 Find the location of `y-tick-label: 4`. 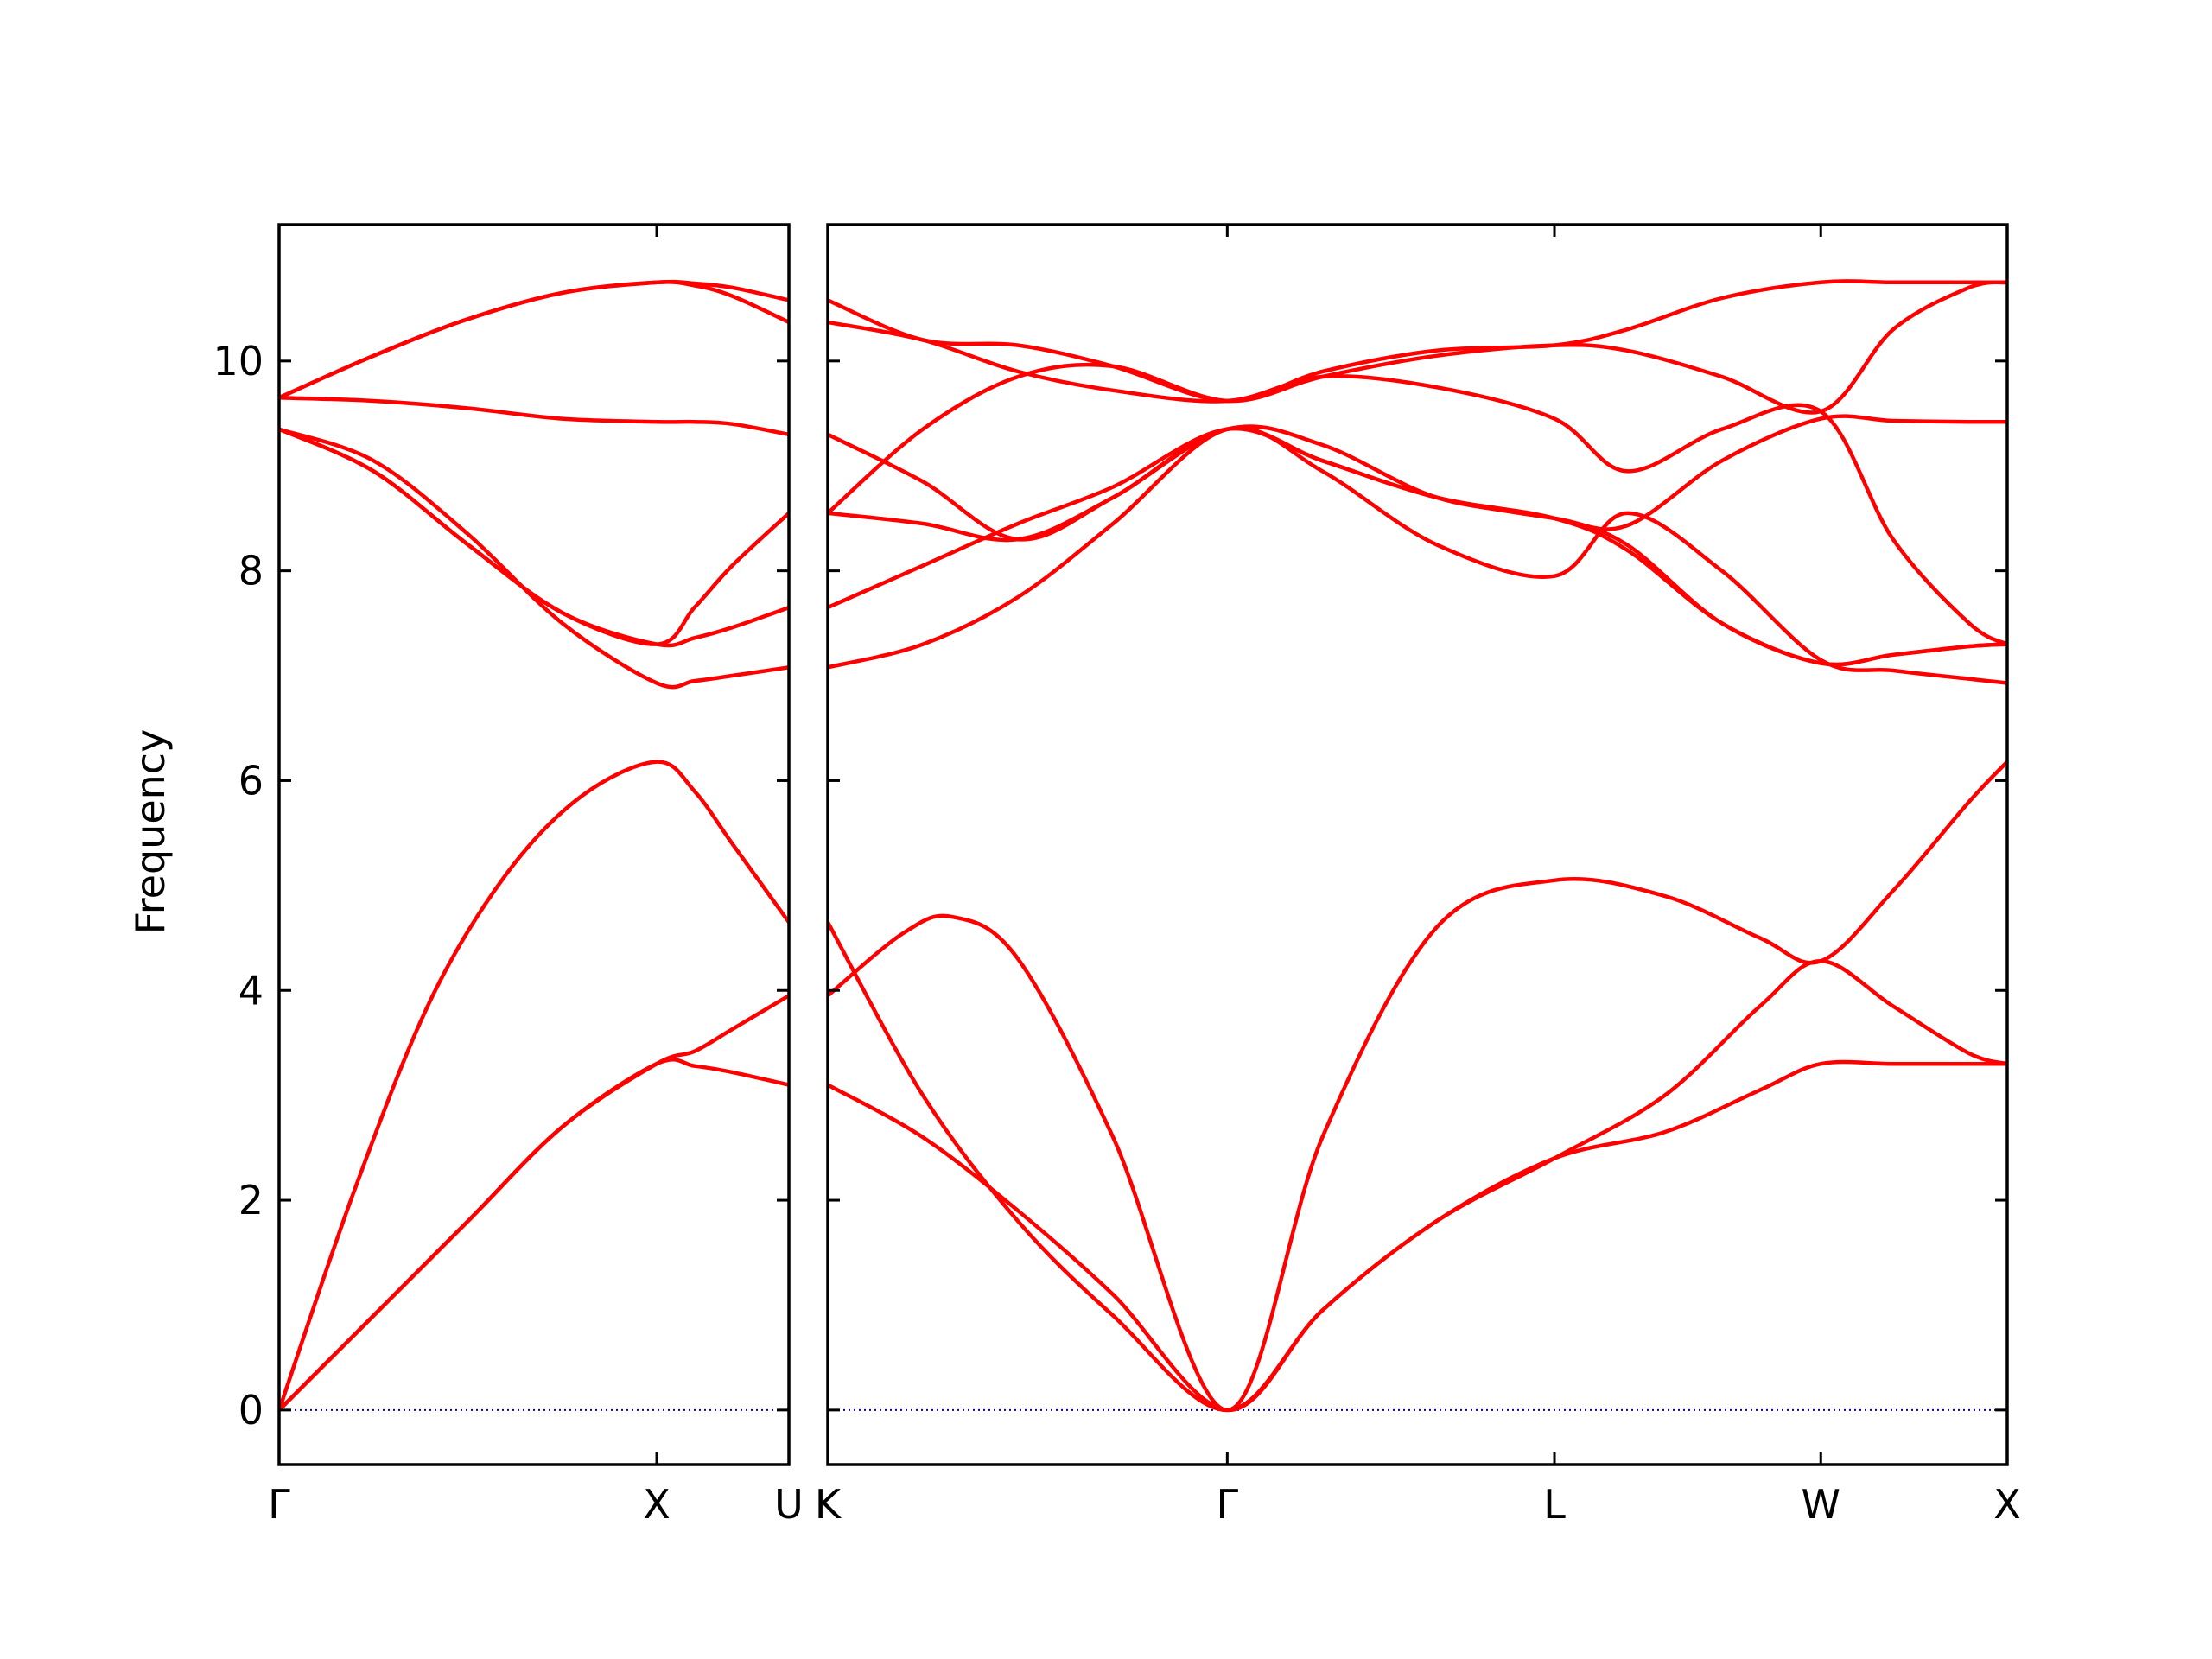

y-tick-label: 4 is located at coordinates (251, 990).